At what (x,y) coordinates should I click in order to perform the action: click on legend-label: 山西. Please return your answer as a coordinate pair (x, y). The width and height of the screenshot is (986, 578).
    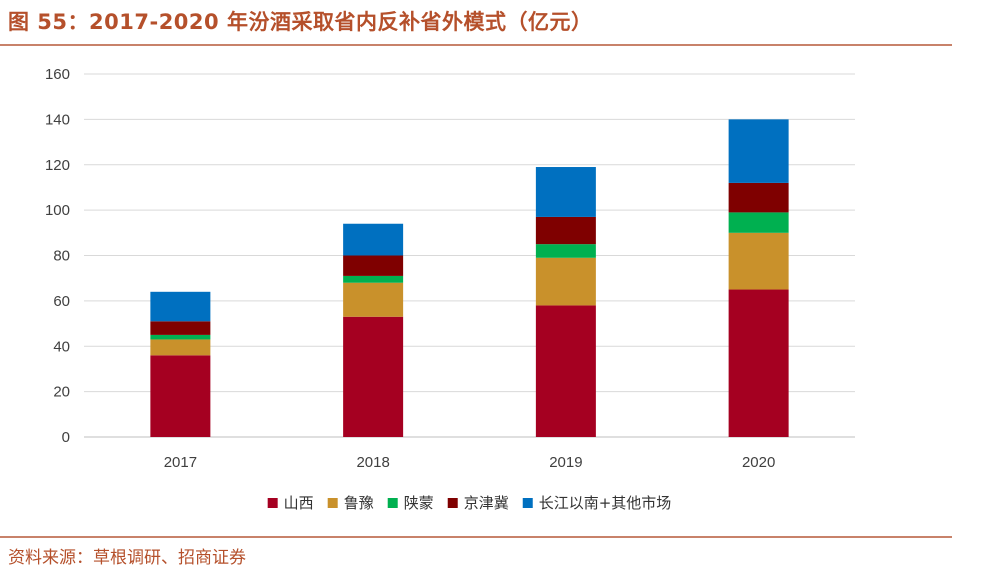
    Looking at the image, I should click on (299, 503).